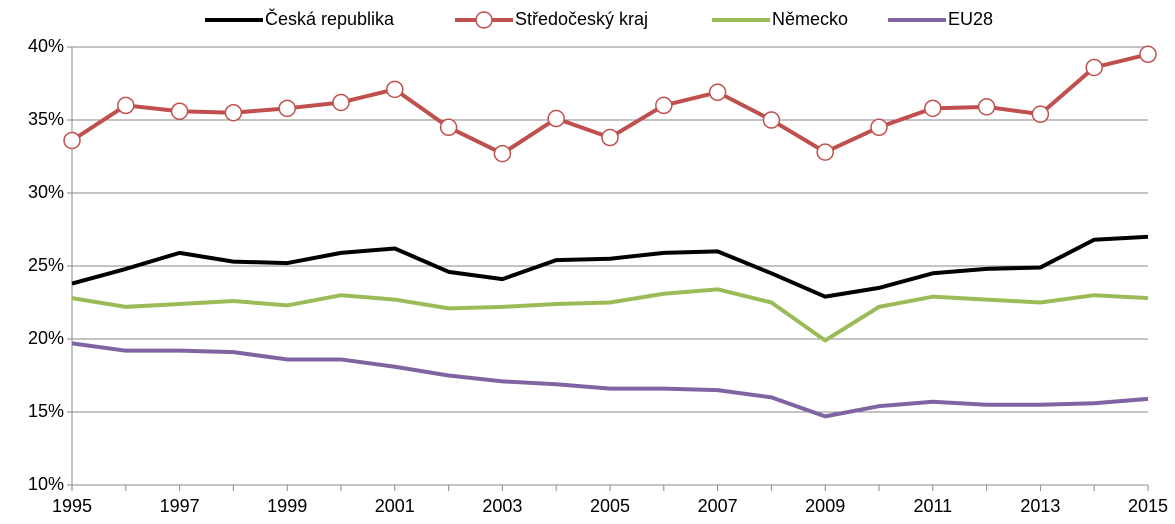 This screenshot has height=524, width=1175. I want to click on x-tick-label: 1997, so click(180, 506).